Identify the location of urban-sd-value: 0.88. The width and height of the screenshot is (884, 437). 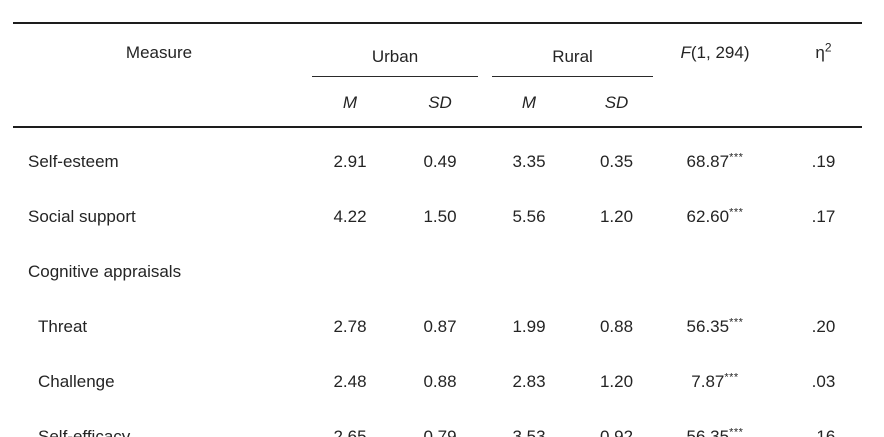
(440, 381).